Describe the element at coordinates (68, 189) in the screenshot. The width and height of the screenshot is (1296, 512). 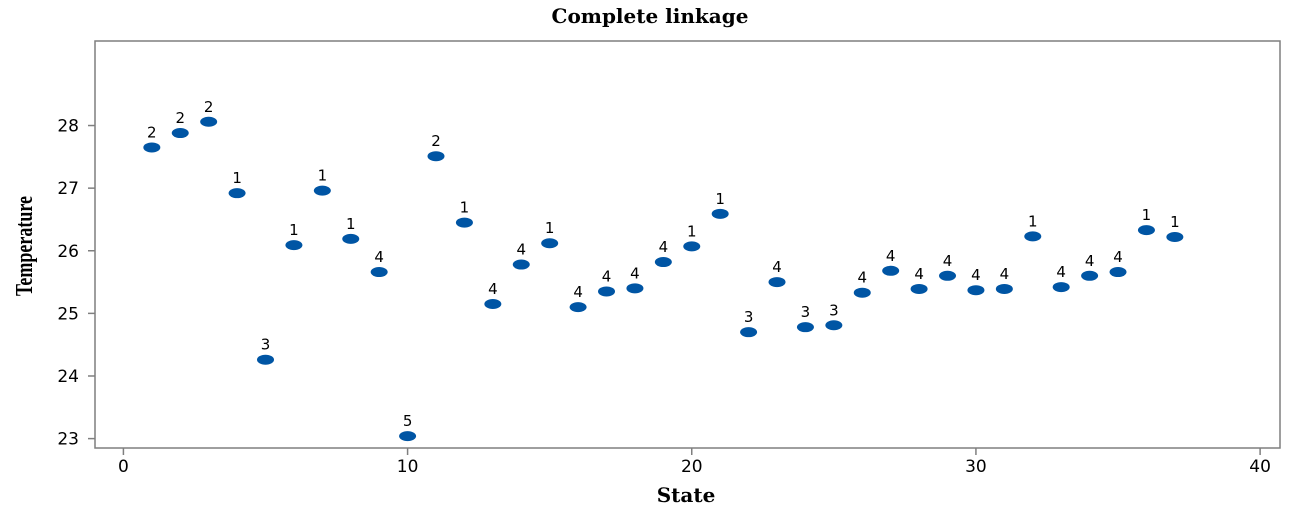
I see `y-tick-label: 27` at that location.